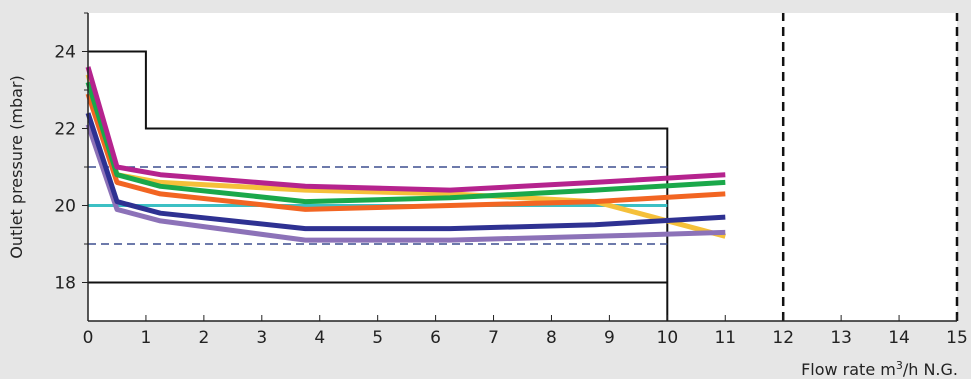 The image size is (971, 379). I want to click on x-tick-label: 2, so click(203, 338).